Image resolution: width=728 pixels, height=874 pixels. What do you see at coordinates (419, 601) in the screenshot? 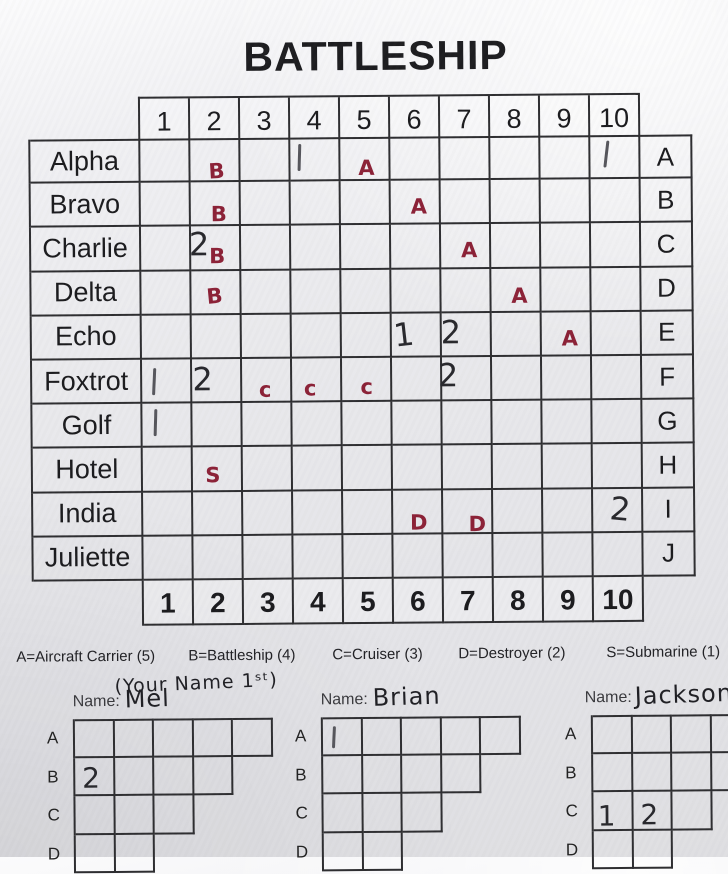
I see `column-footer-cell: 6` at bounding box center [419, 601].